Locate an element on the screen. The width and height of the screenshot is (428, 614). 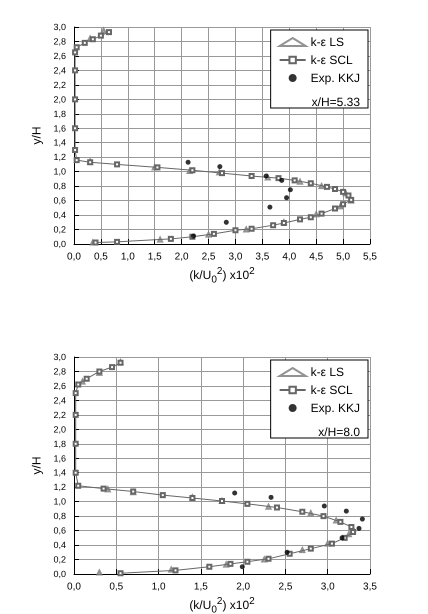
x-tick-label: 4,0 is located at coordinates (289, 257).